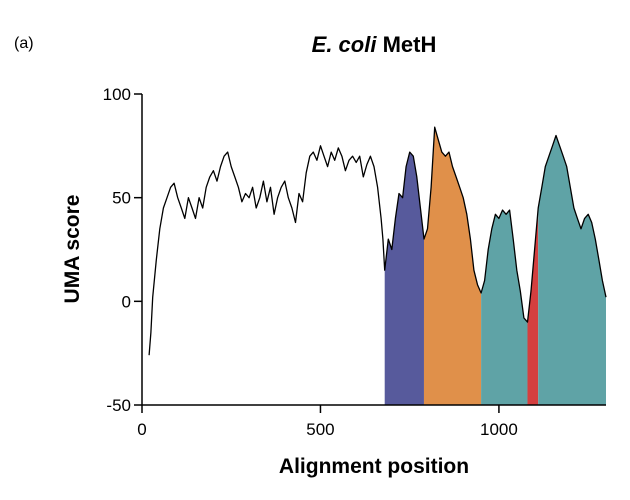  What do you see at coordinates (122, 250) in the screenshot?
I see `y-axis-ticks: -50 0 50 100` at bounding box center [122, 250].